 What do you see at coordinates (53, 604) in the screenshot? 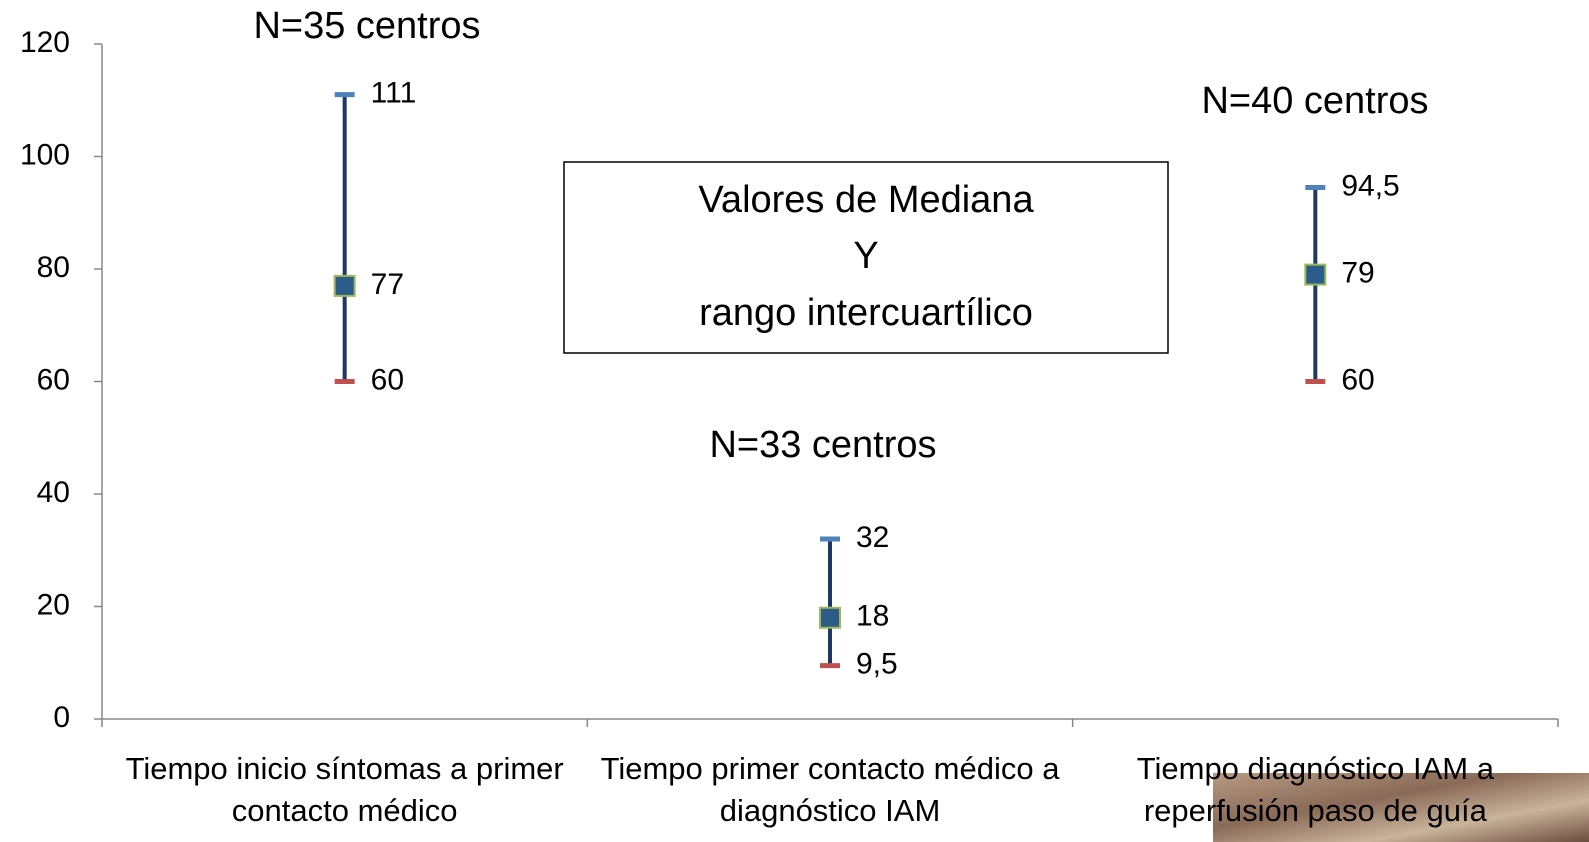
I see `y-tick-label: 20` at bounding box center [53, 604].